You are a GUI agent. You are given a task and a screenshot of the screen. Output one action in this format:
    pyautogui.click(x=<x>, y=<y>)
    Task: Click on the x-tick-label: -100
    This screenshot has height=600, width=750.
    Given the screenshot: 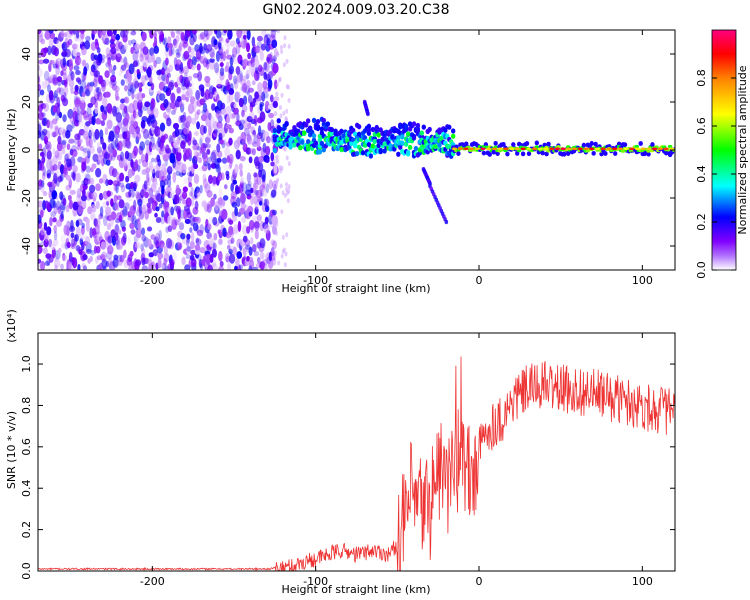 What is the action you would take?
    pyautogui.click(x=315, y=280)
    